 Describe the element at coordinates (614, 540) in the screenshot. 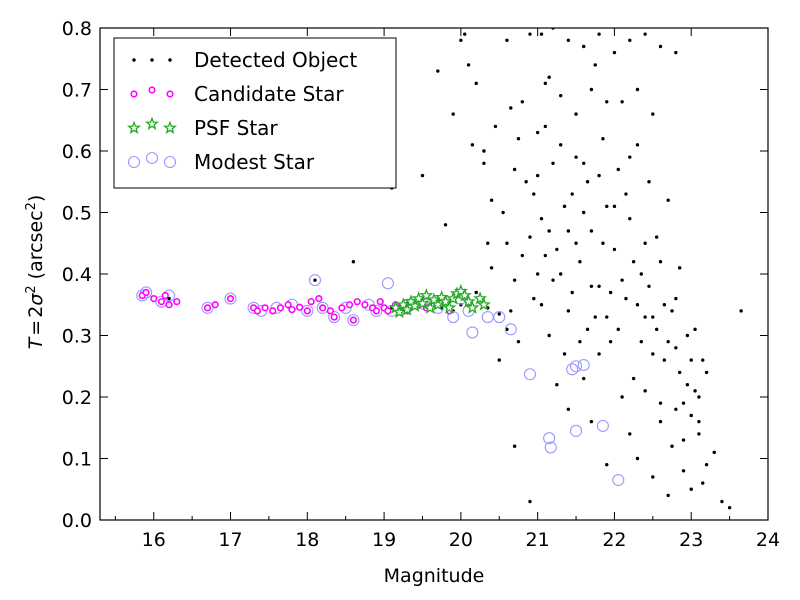

I see `x-tick-label: 22` at that location.